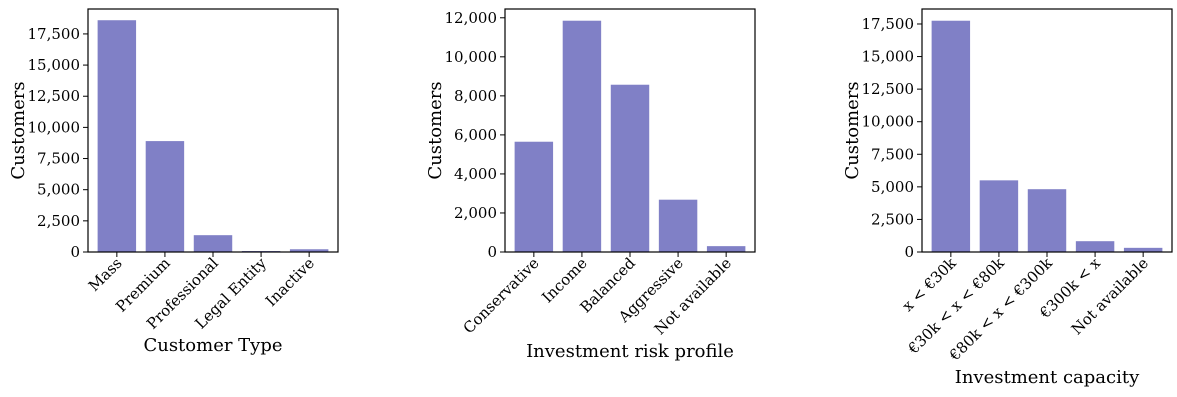 The height and width of the screenshot is (397, 1177). What do you see at coordinates (475, 135) in the screenshot?
I see `y-tick-label: 6,000` at bounding box center [475, 135].